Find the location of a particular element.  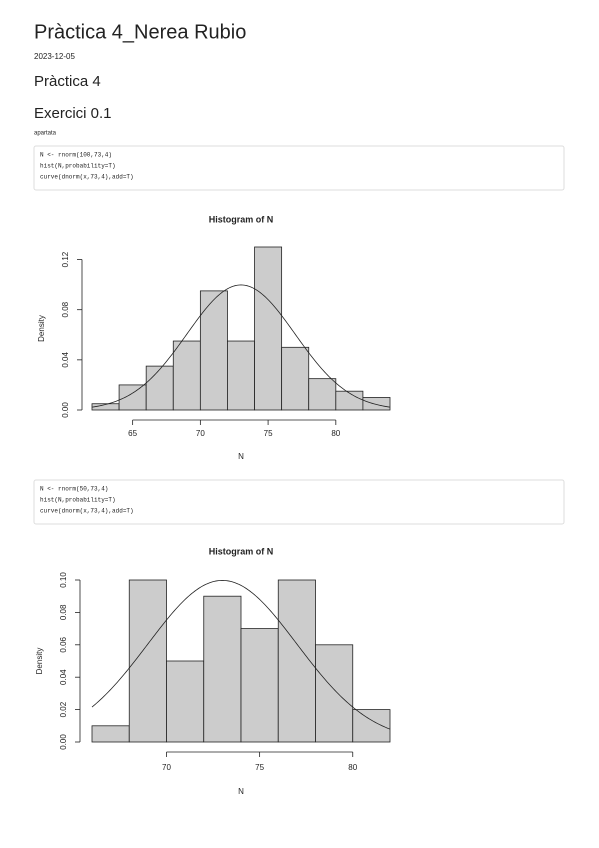

code-line: N <- rnorm(100,73,4) is located at coordinates (76, 155).